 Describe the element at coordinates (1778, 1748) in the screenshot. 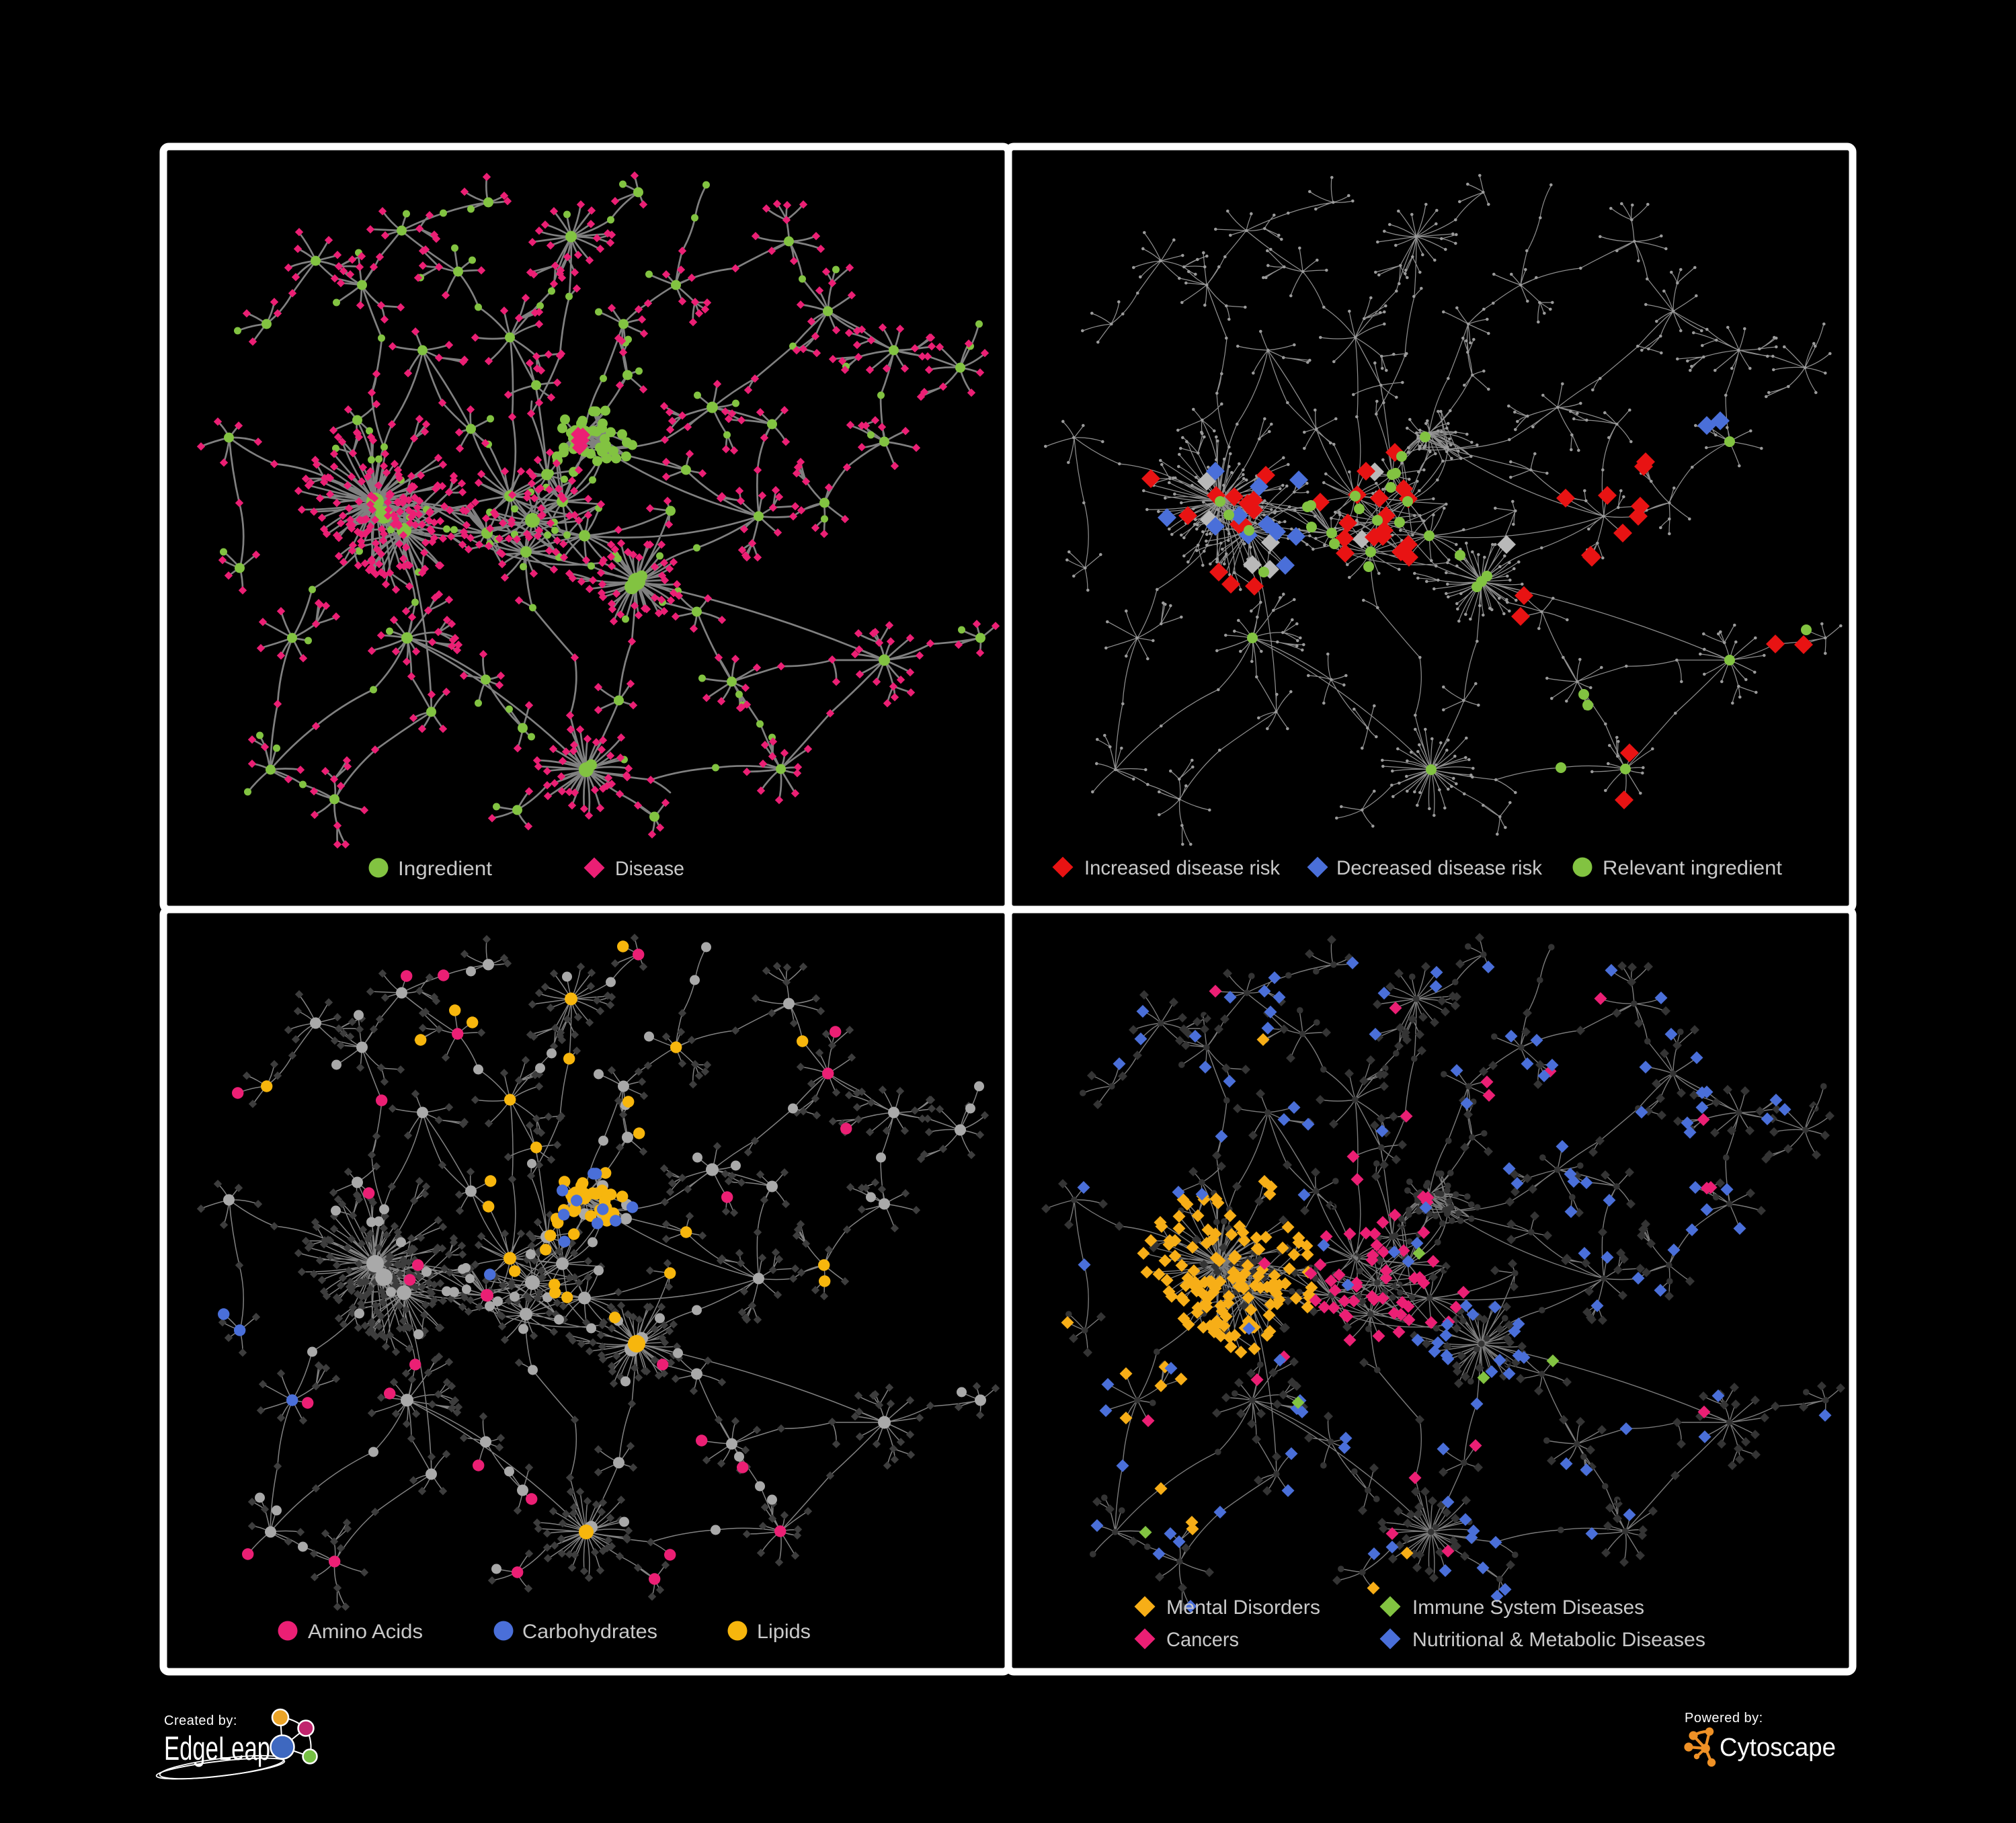

I see `svg-text: Cytoscape` at that location.